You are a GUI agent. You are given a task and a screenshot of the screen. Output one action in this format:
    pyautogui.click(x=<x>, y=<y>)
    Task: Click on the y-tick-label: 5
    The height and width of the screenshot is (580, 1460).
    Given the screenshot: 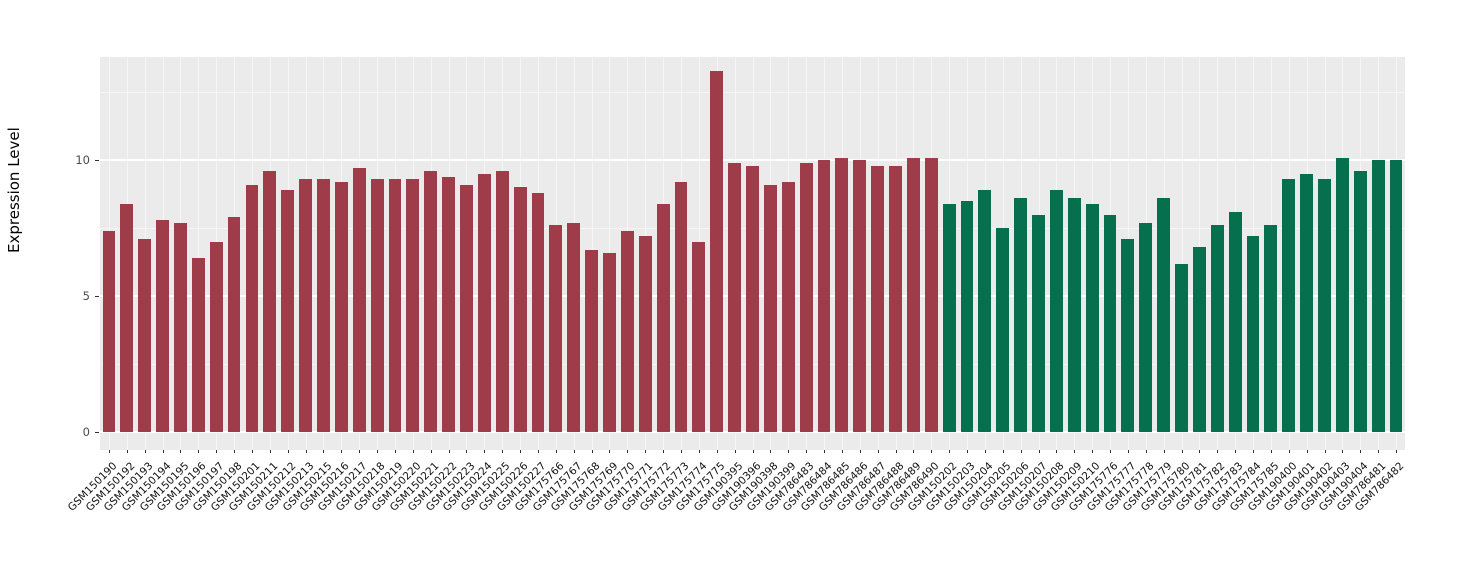 What is the action you would take?
    pyautogui.click(x=86, y=296)
    